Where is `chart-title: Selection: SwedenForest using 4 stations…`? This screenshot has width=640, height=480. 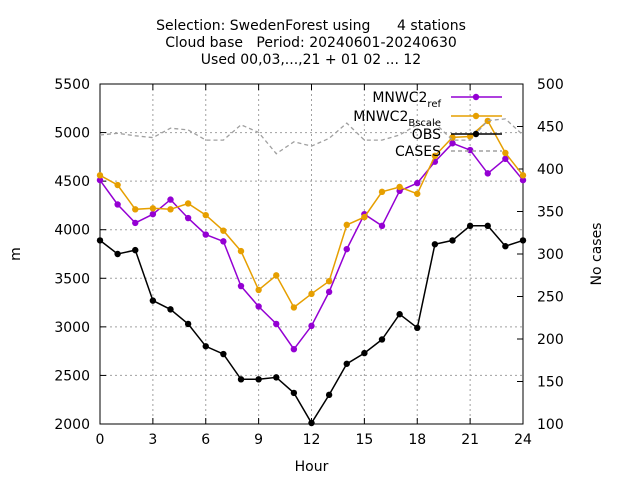 chart-title: Selection: SwedenForest using 4 stations… is located at coordinates (311, 43).